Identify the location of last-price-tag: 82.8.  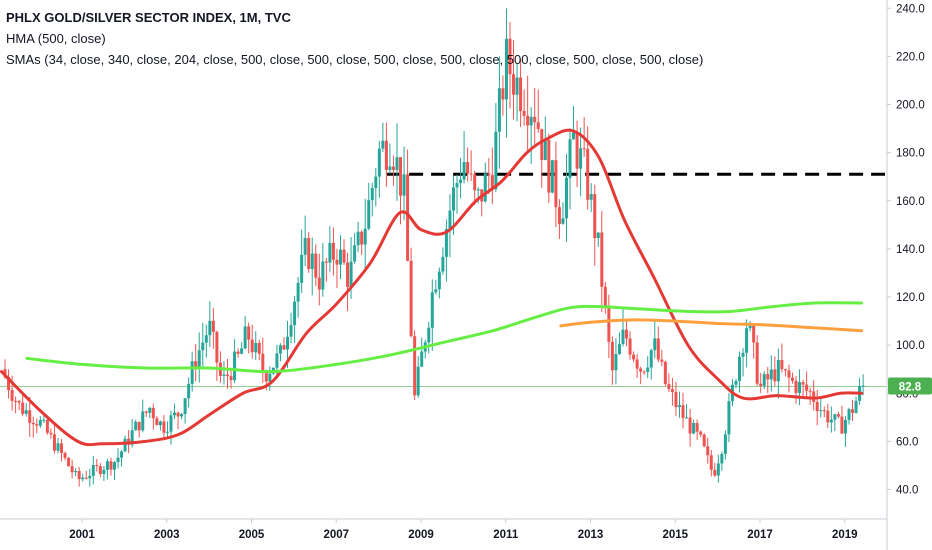
(910, 386).